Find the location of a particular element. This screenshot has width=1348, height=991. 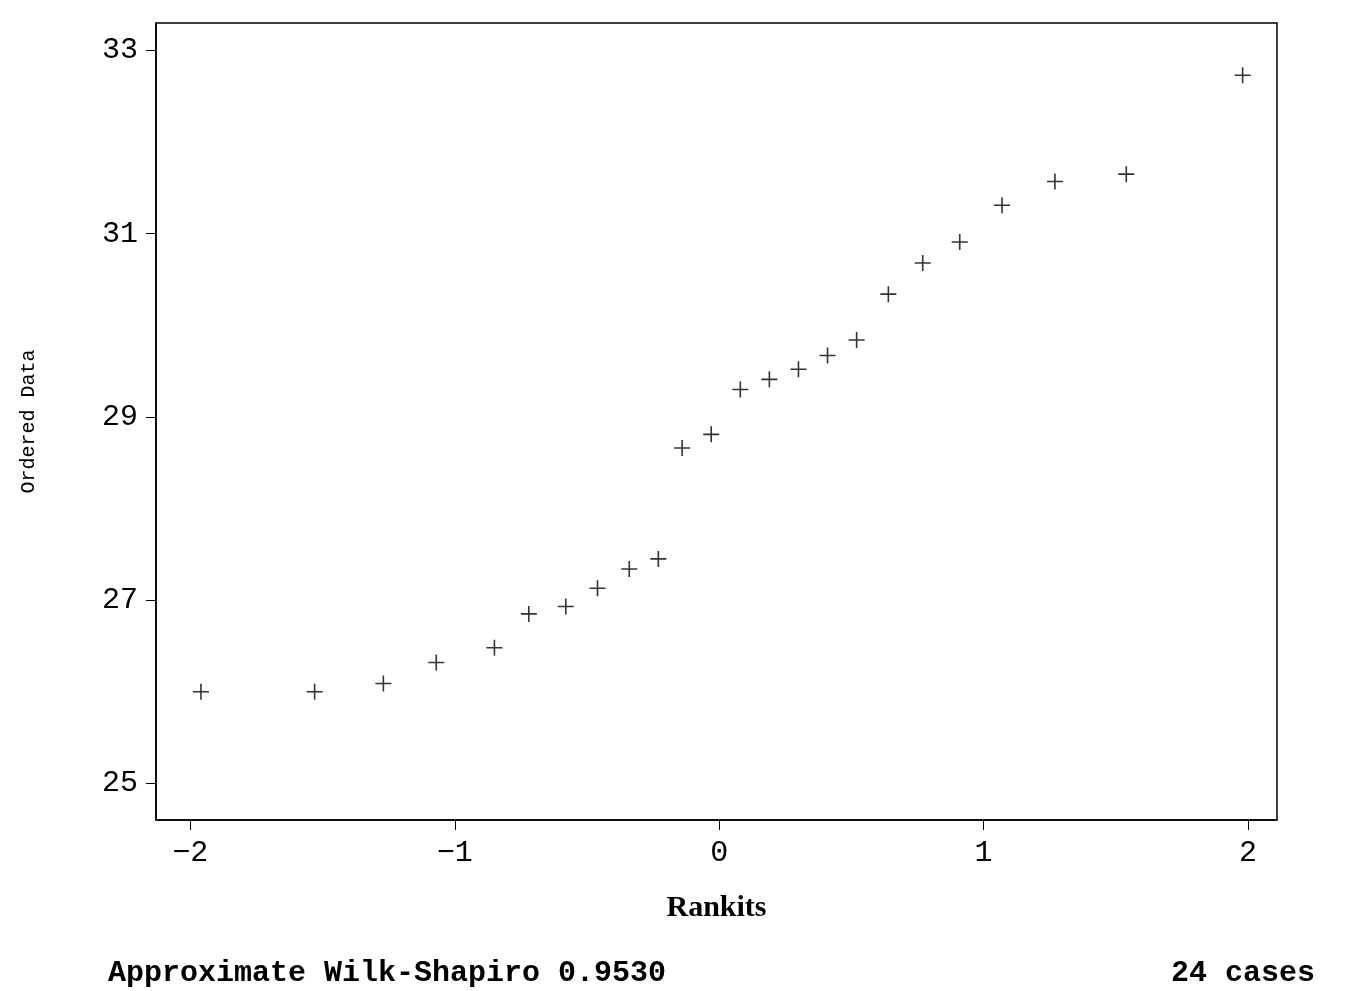

x-tick-label: 0 is located at coordinates (719, 853).